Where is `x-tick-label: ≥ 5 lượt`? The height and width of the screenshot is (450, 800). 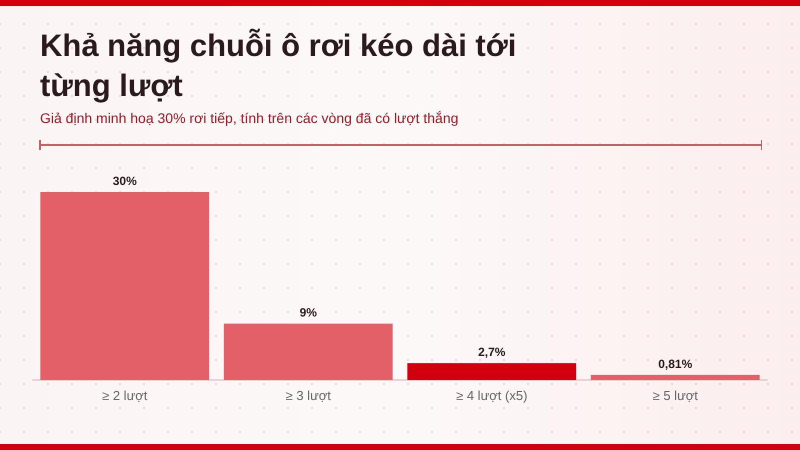
x-tick-label: ≥ 5 lượt is located at coordinates (675, 395).